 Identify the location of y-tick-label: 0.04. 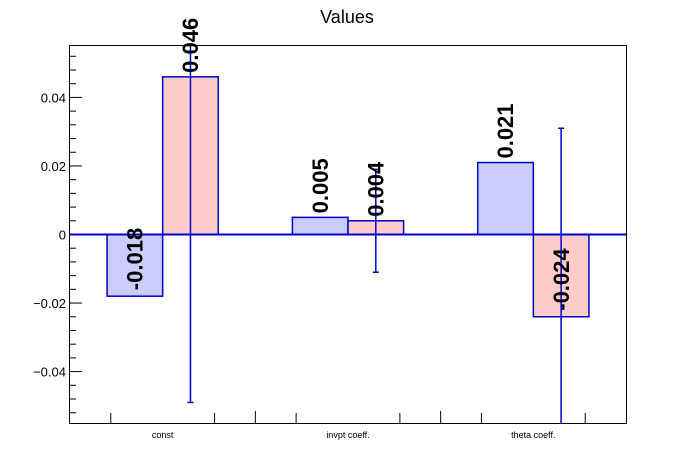
(53, 97).